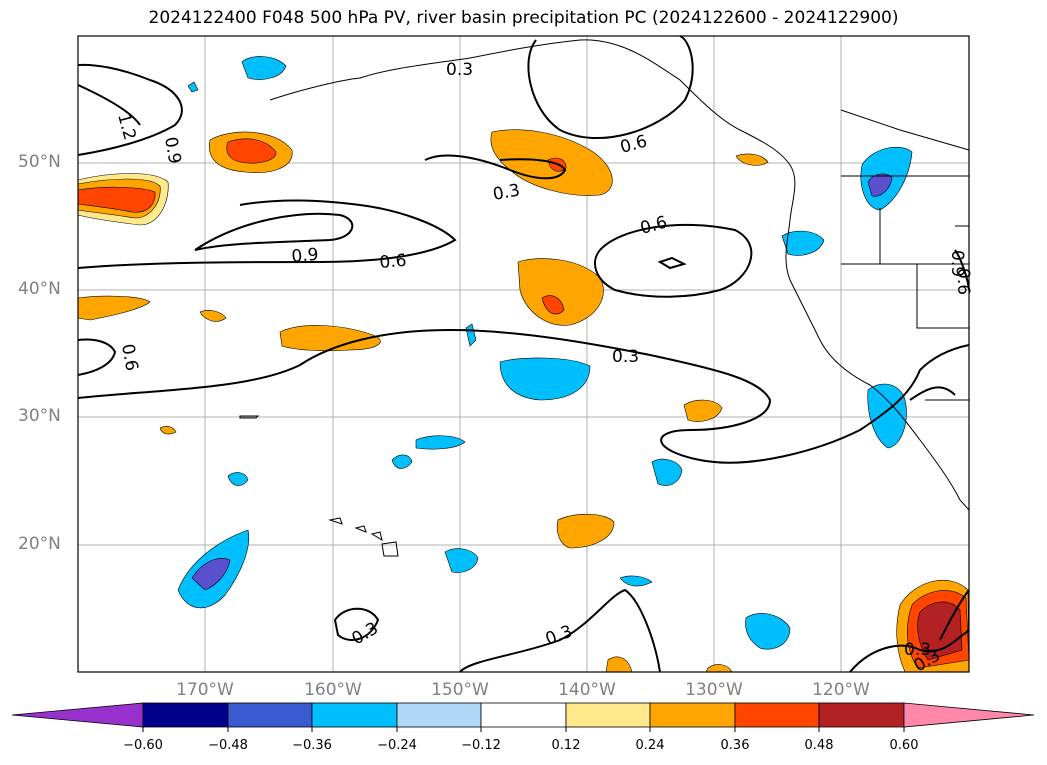 This screenshot has width=1047, height=765. I want to click on colorbar-tick-label: 0.36, so click(735, 745).